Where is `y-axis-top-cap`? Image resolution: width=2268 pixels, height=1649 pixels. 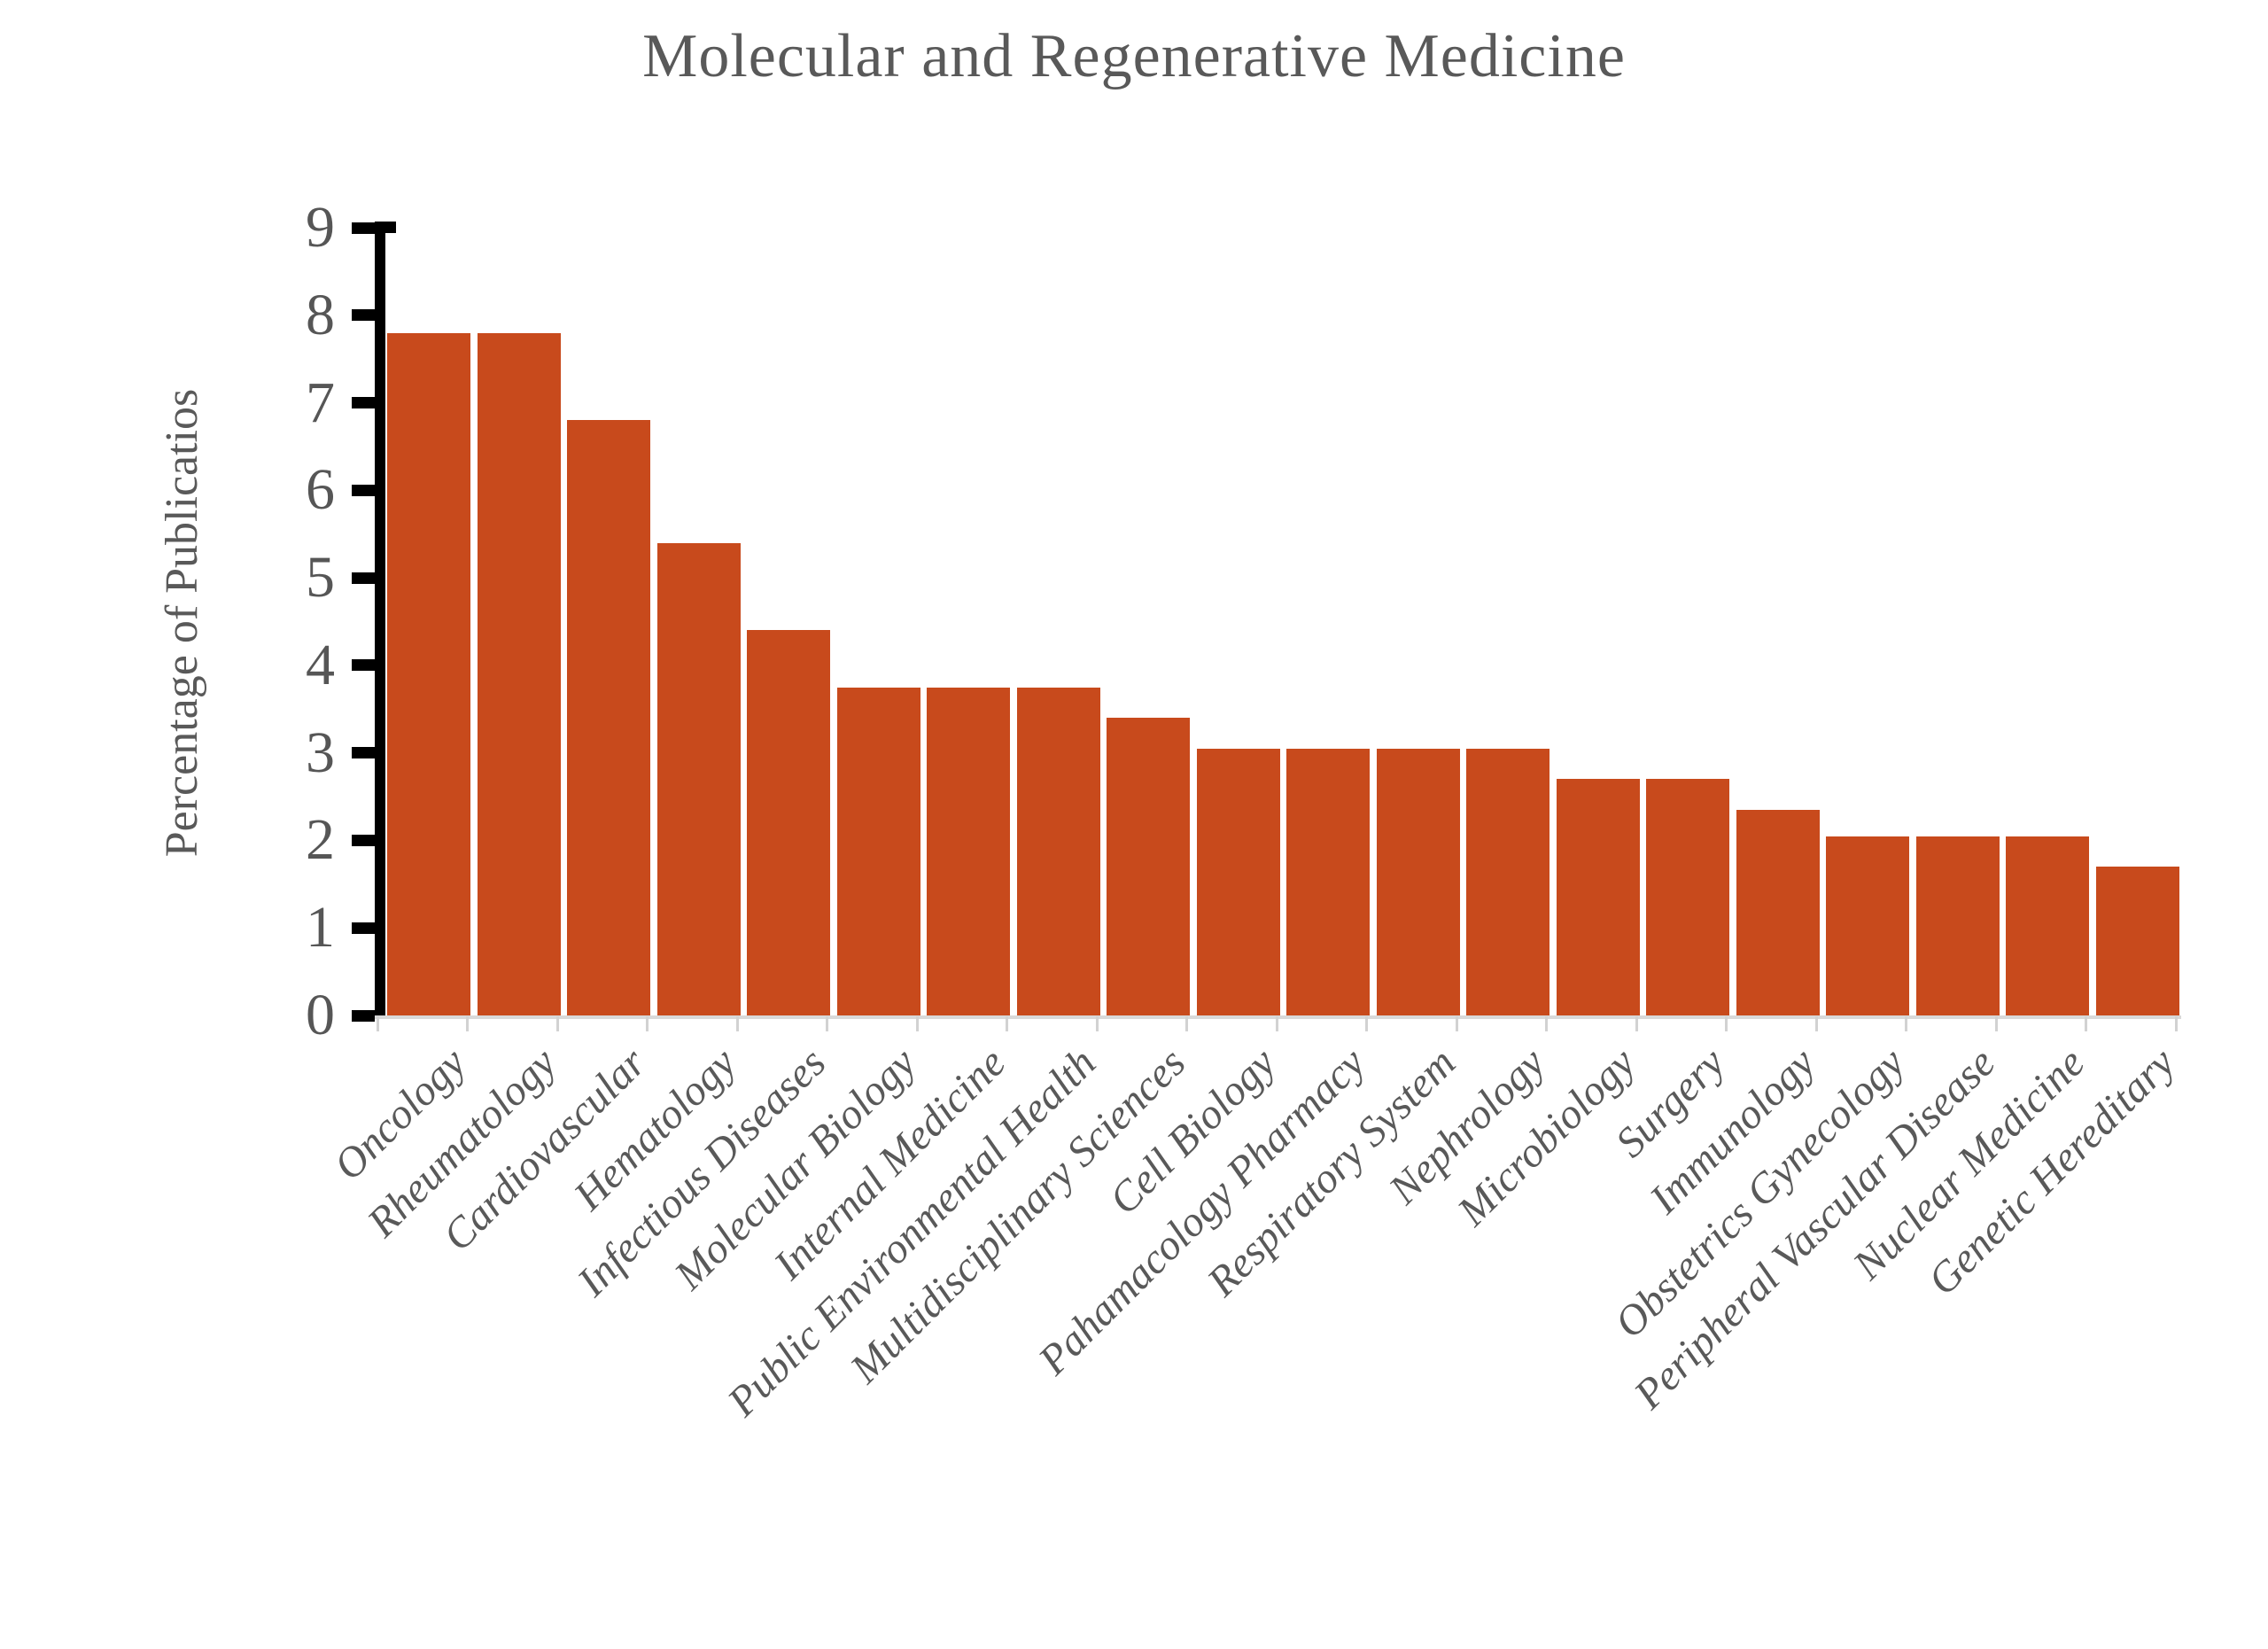 y-axis-top-cap is located at coordinates (385, 227).